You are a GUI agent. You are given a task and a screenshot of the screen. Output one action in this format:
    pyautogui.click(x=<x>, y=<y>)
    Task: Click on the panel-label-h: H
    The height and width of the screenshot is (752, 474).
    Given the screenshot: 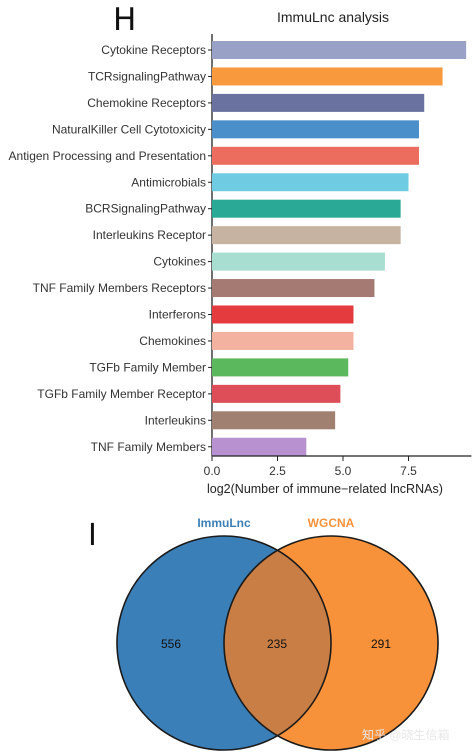 What is the action you would take?
    pyautogui.click(x=125, y=20)
    